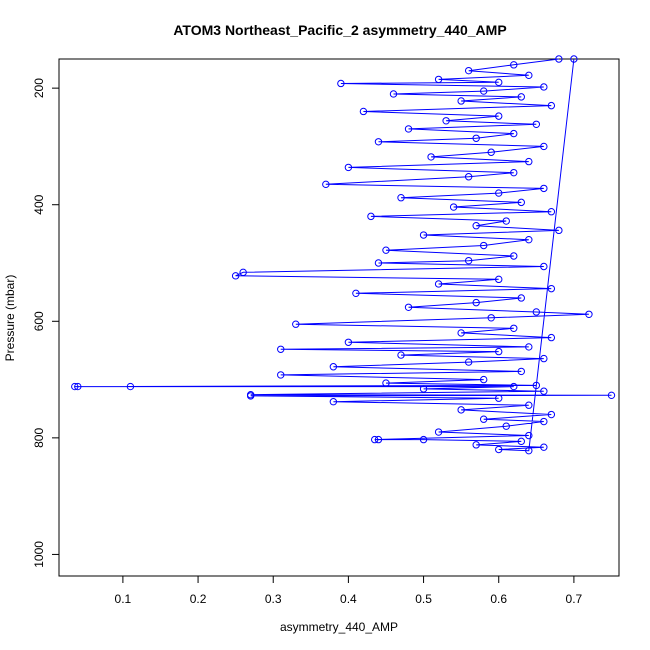  I want to click on x-tick-label: 0.7, so click(574, 599).